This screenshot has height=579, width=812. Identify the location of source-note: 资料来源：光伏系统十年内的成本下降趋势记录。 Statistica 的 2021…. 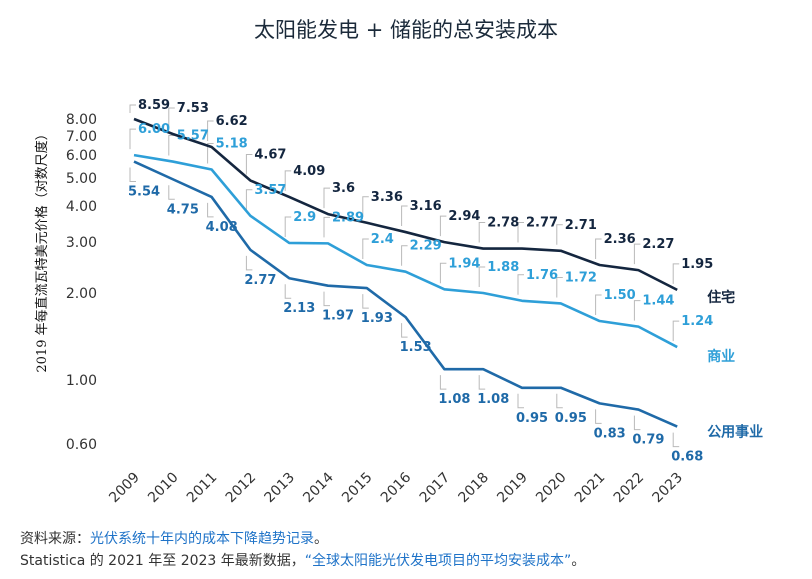
(302, 550).